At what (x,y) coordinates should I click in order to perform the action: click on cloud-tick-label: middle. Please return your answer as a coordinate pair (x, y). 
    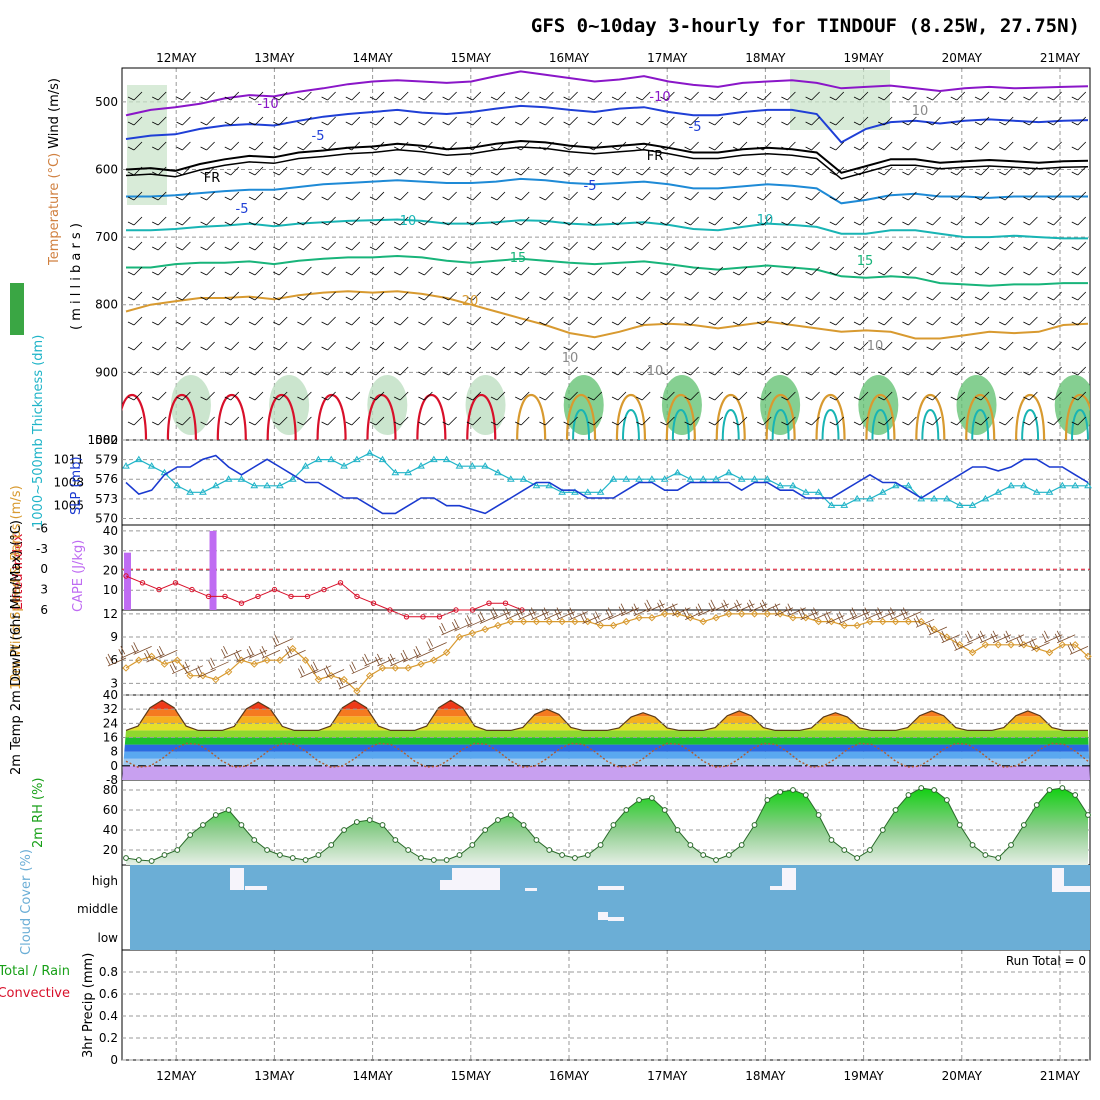
    Looking at the image, I should click on (97, 909).